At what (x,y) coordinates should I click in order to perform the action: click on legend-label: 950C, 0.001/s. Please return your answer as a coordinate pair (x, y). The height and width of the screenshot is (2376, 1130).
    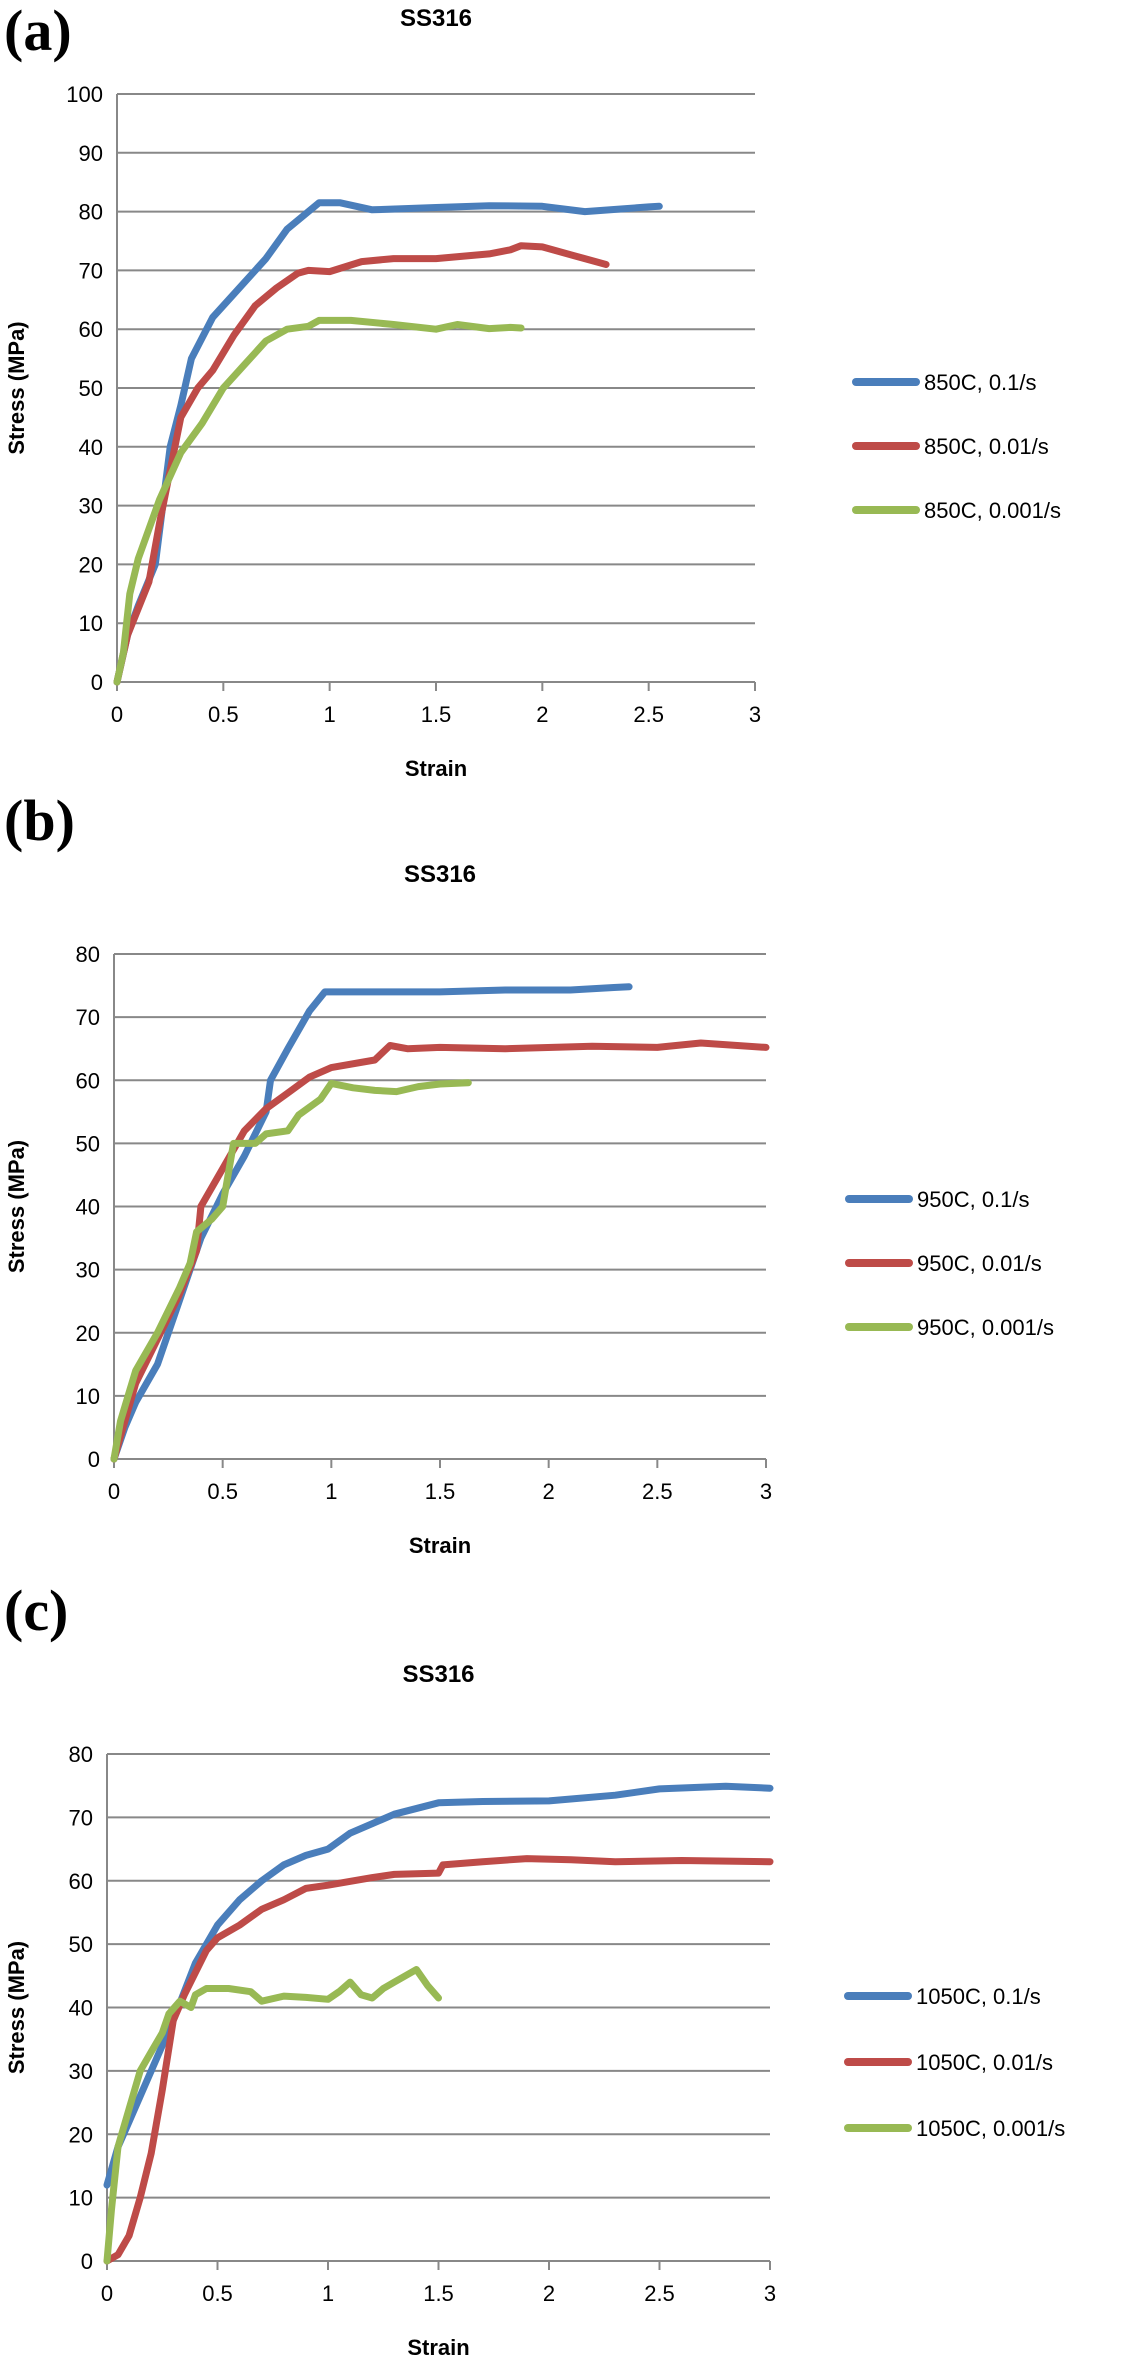
    Looking at the image, I should click on (985, 1327).